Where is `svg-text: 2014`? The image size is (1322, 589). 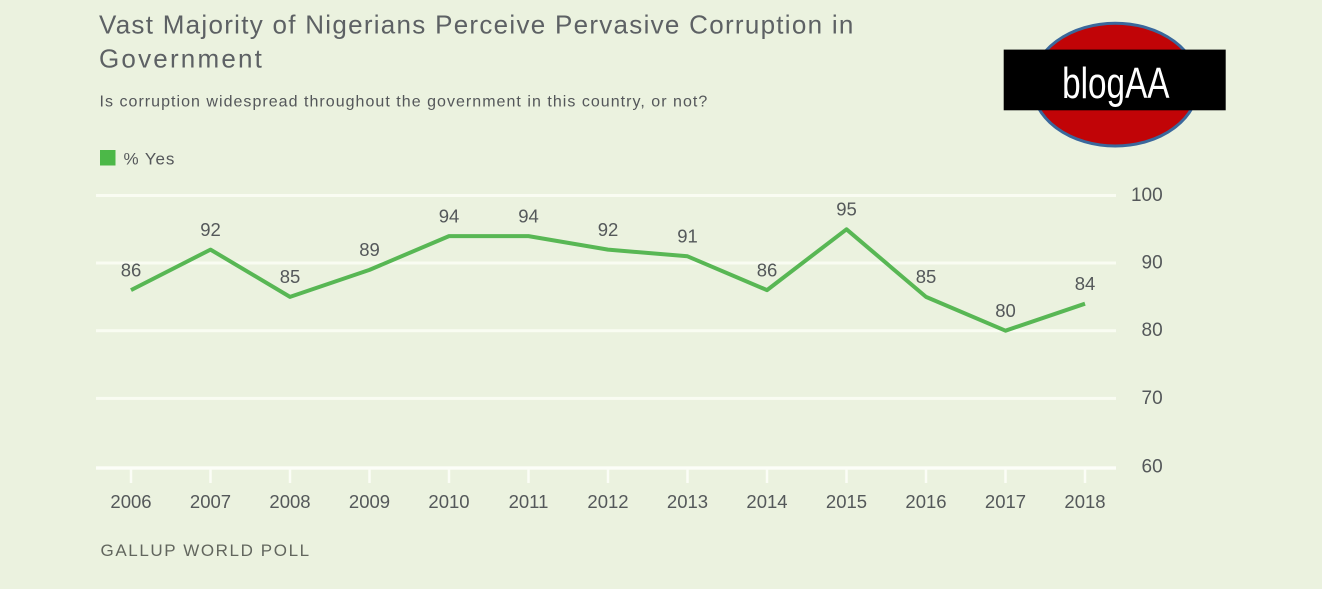 svg-text: 2014 is located at coordinates (766, 501).